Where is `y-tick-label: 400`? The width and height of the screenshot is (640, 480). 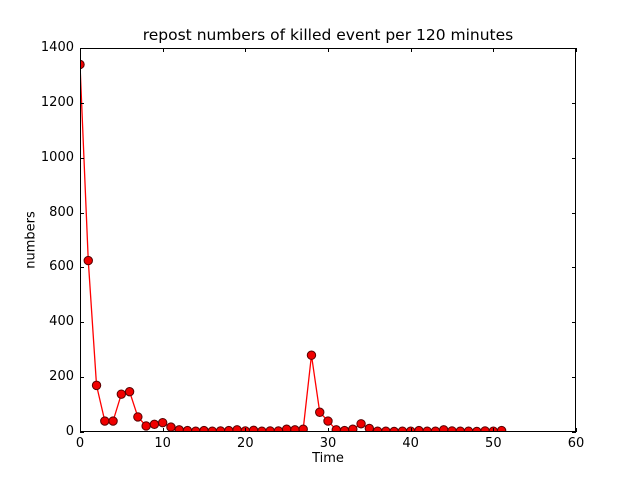 y-tick-label: 400 is located at coordinates (61, 322).